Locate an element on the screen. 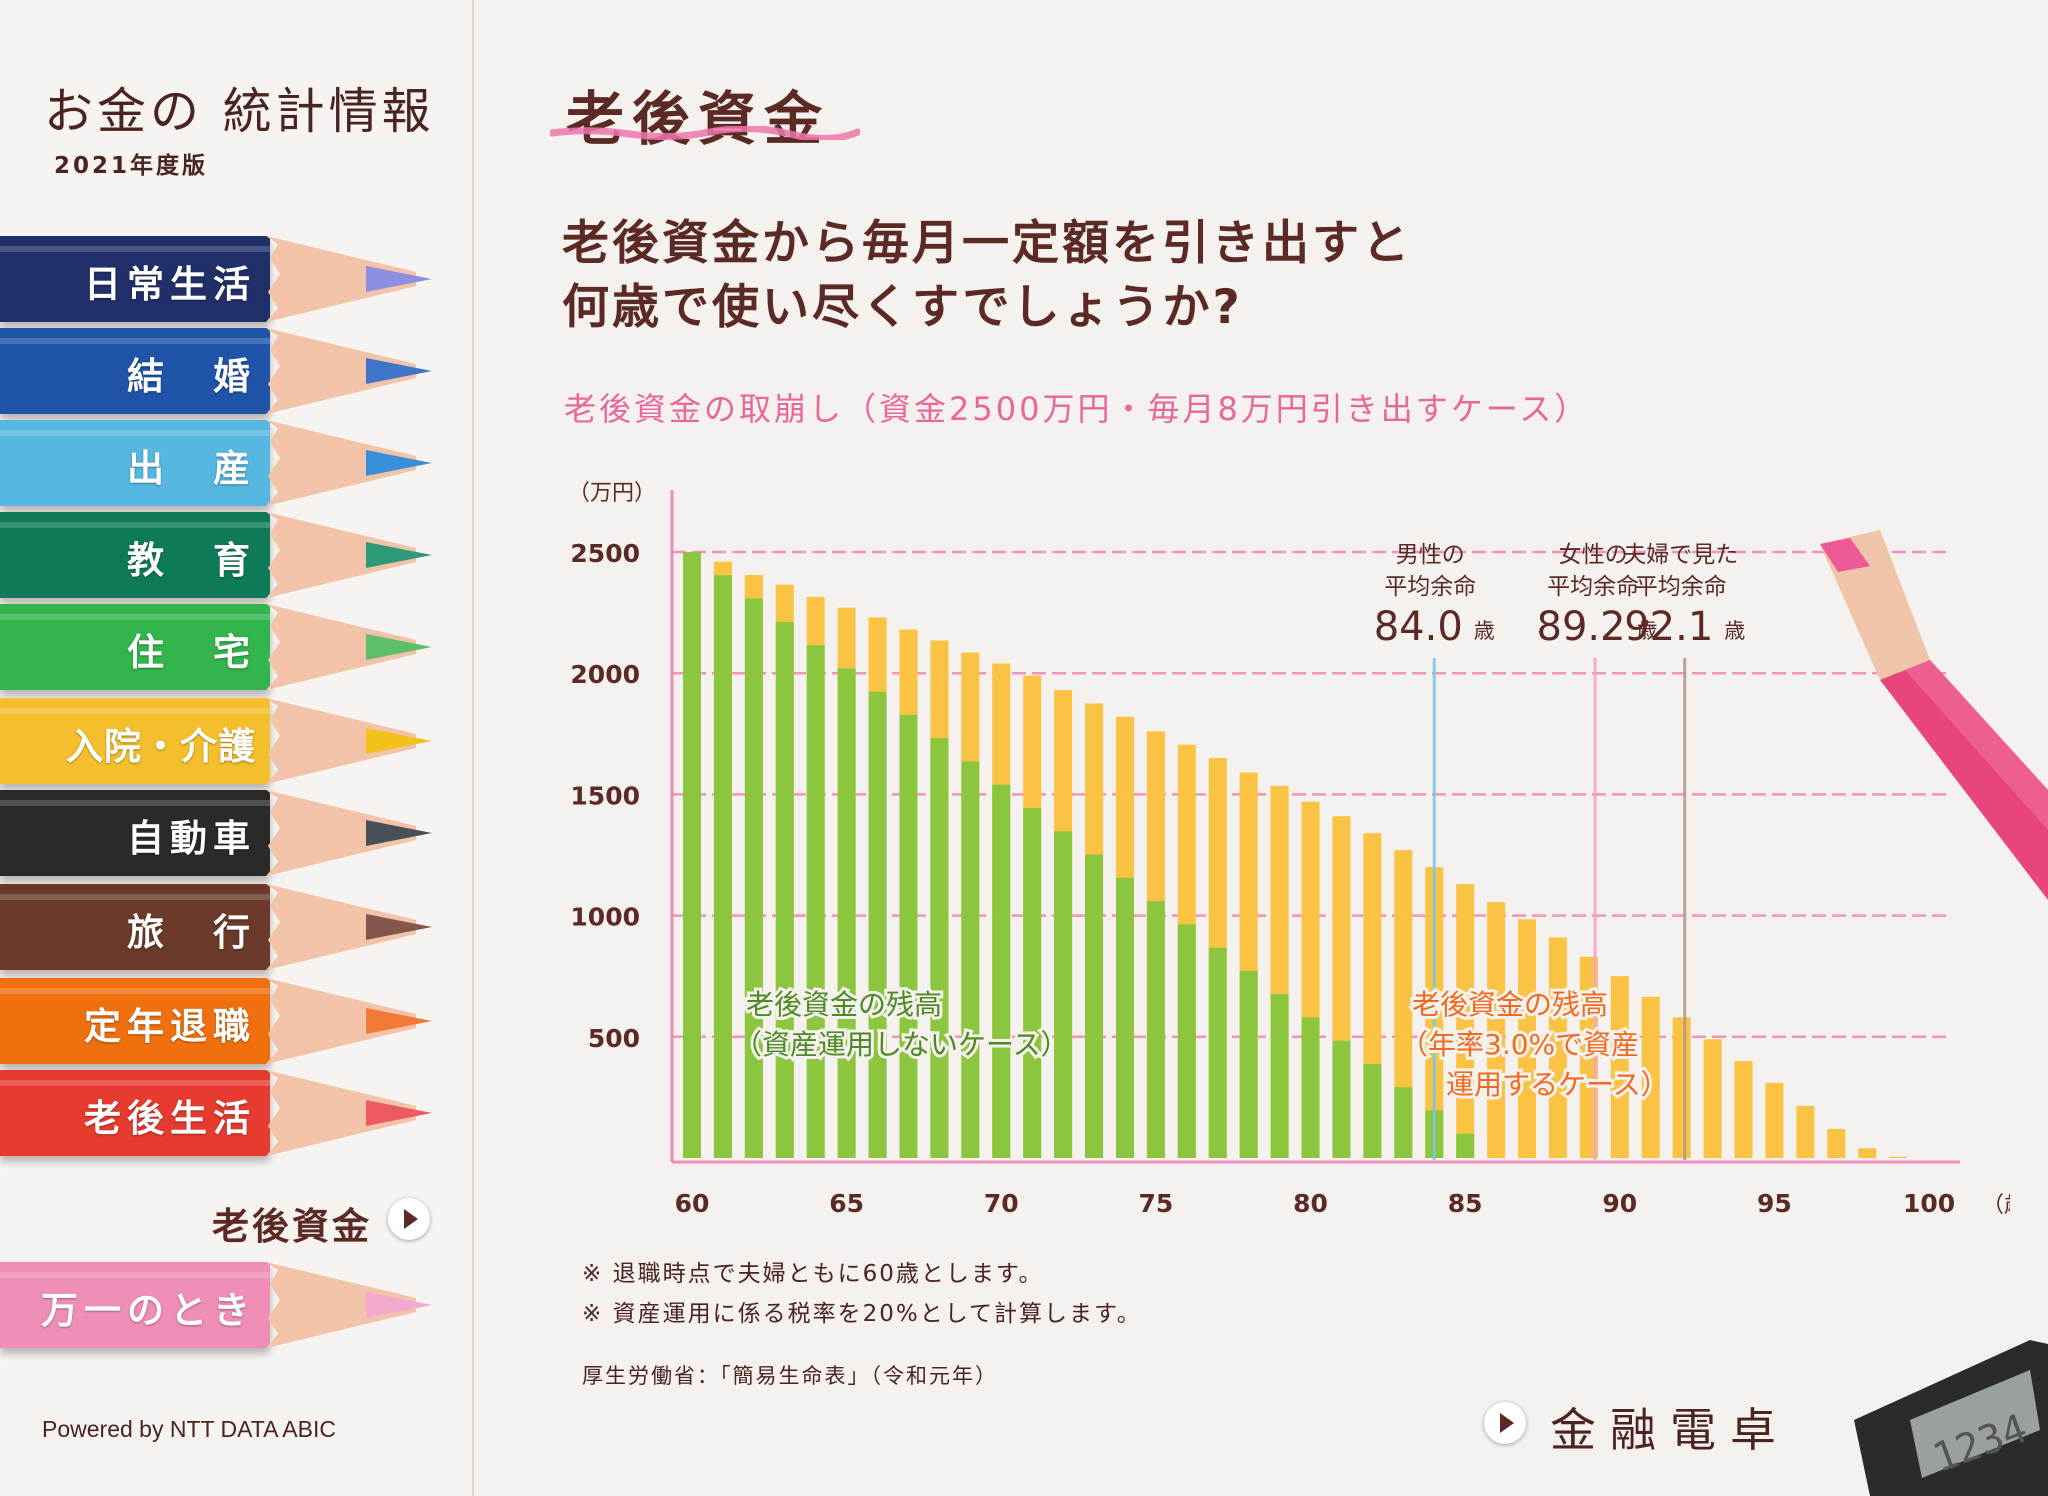  sidebar-item-emergency: 万一のとき is located at coordinates (220, 1305).